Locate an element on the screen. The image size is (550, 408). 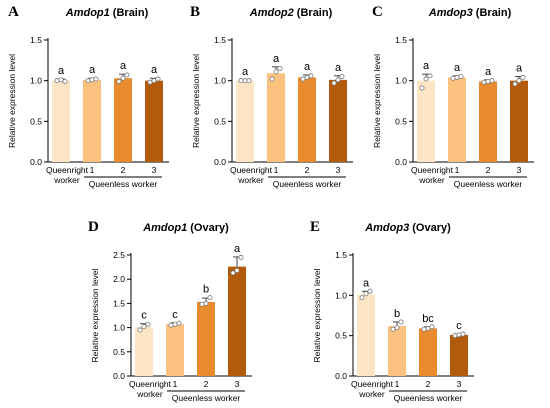
chart-title: Amdop3 (Ovary) is located at coordinates (407, 228).